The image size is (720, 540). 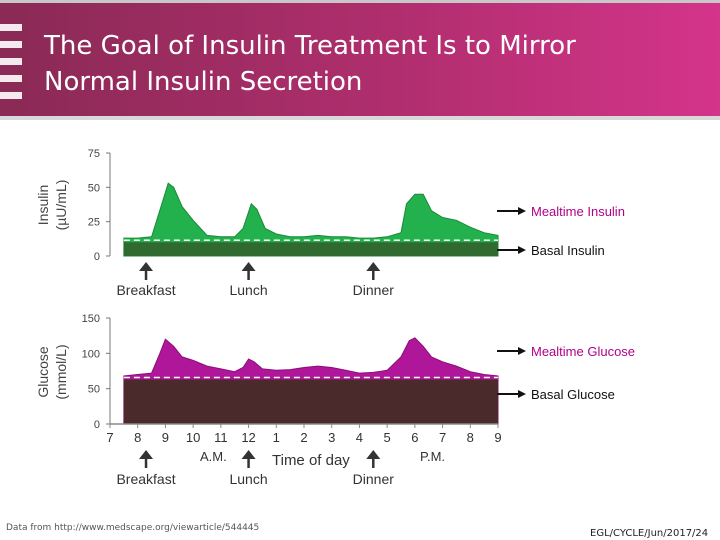 What do you see at coordinates (311, 460) in the screenshot?
I see `x-axis-title: Time of day` at bounding box center [311, 460].